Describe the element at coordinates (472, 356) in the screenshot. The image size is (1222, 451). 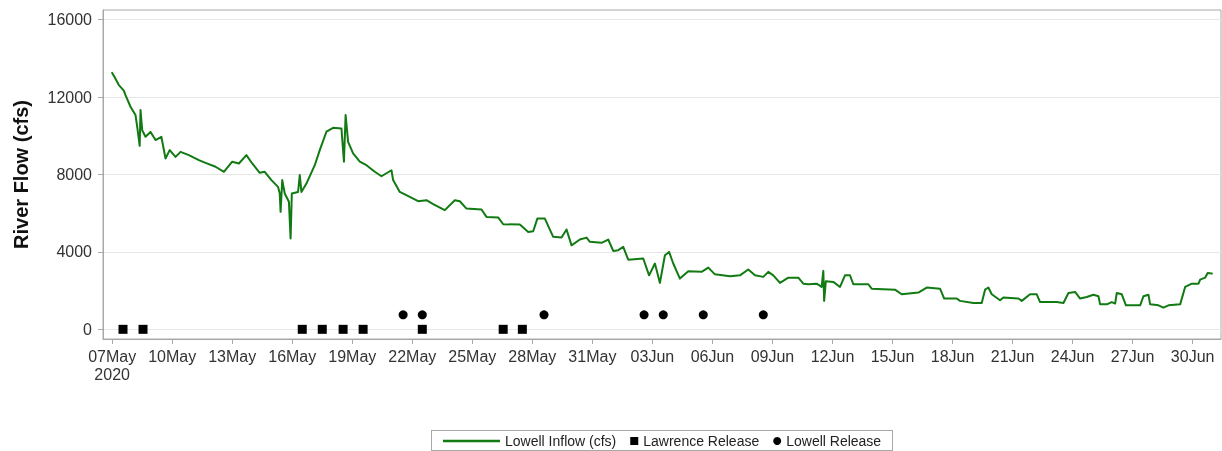
I see `x-tick-label: 25May` at that location.